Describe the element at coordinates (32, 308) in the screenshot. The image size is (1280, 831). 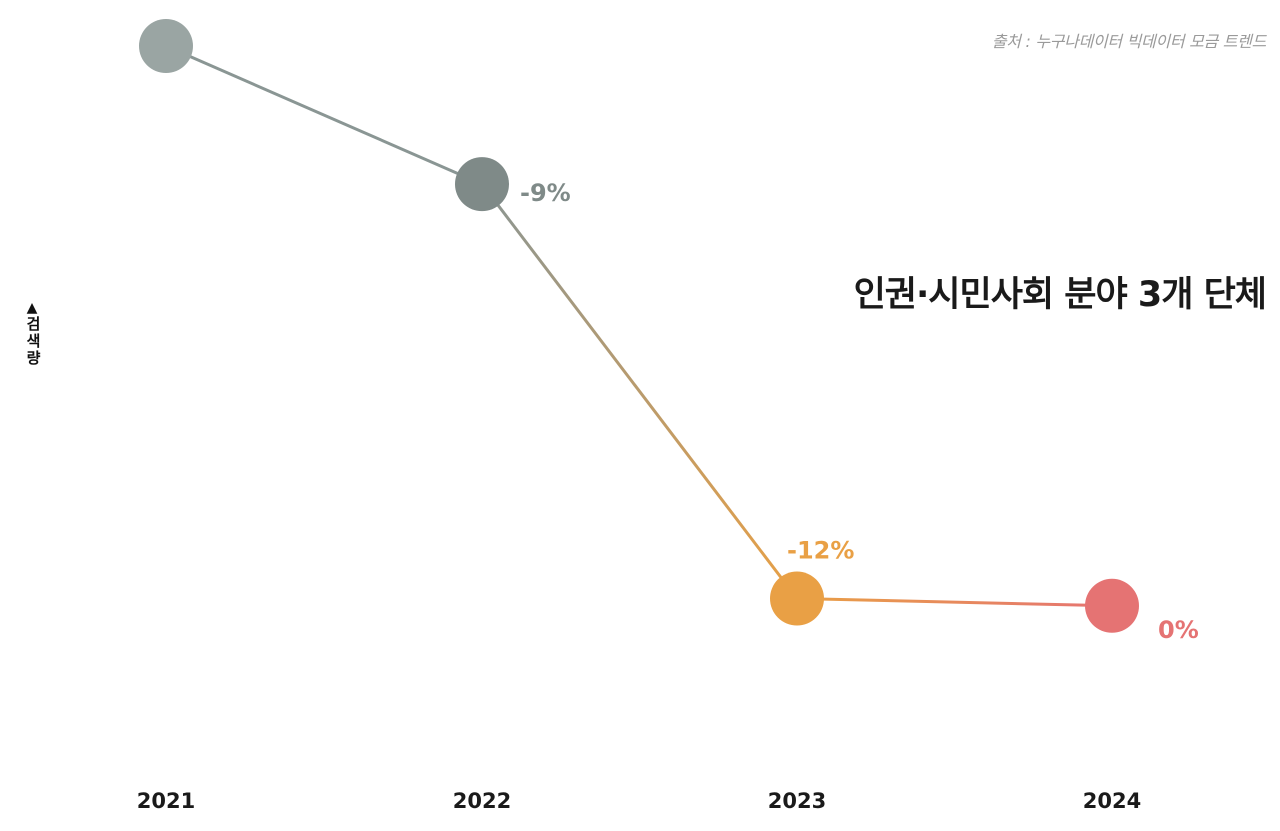
I see `up-arrow-icon: ▲` at that location.